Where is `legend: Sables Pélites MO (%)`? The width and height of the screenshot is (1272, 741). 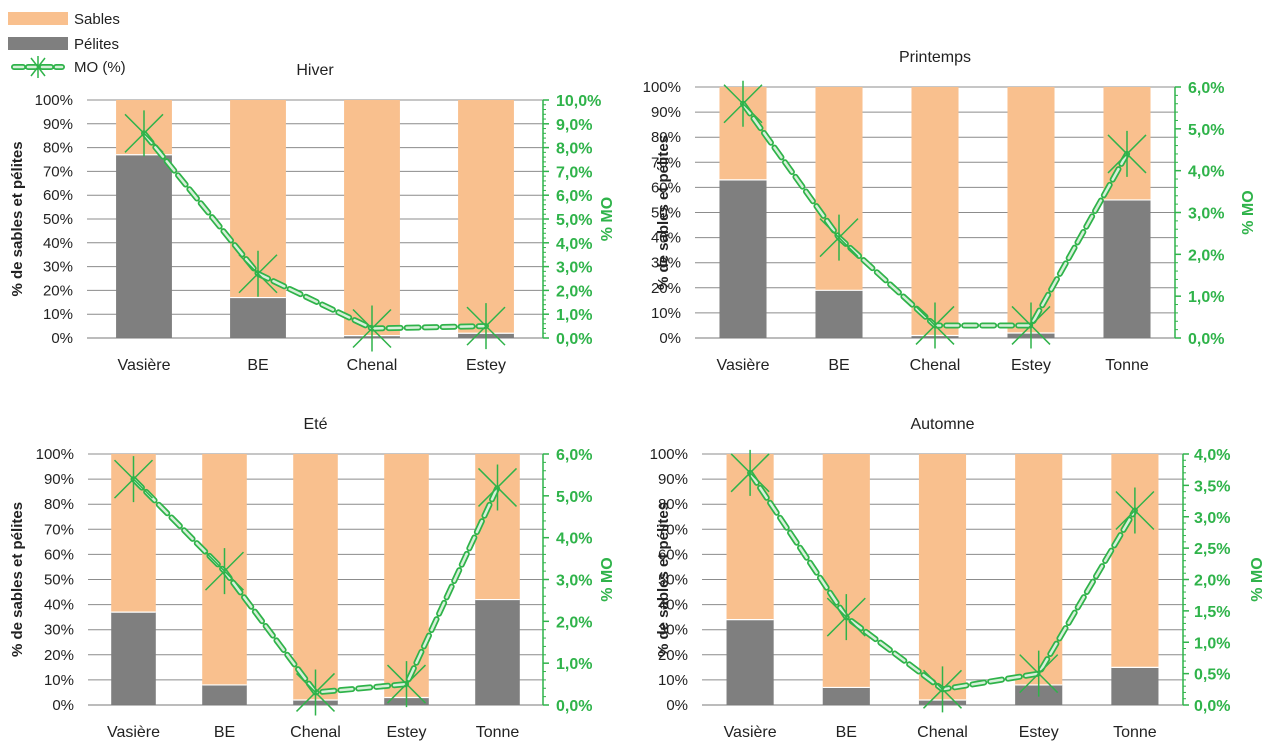 legend: Sables Pélites MO (%) is located at coordinates (67, 44).